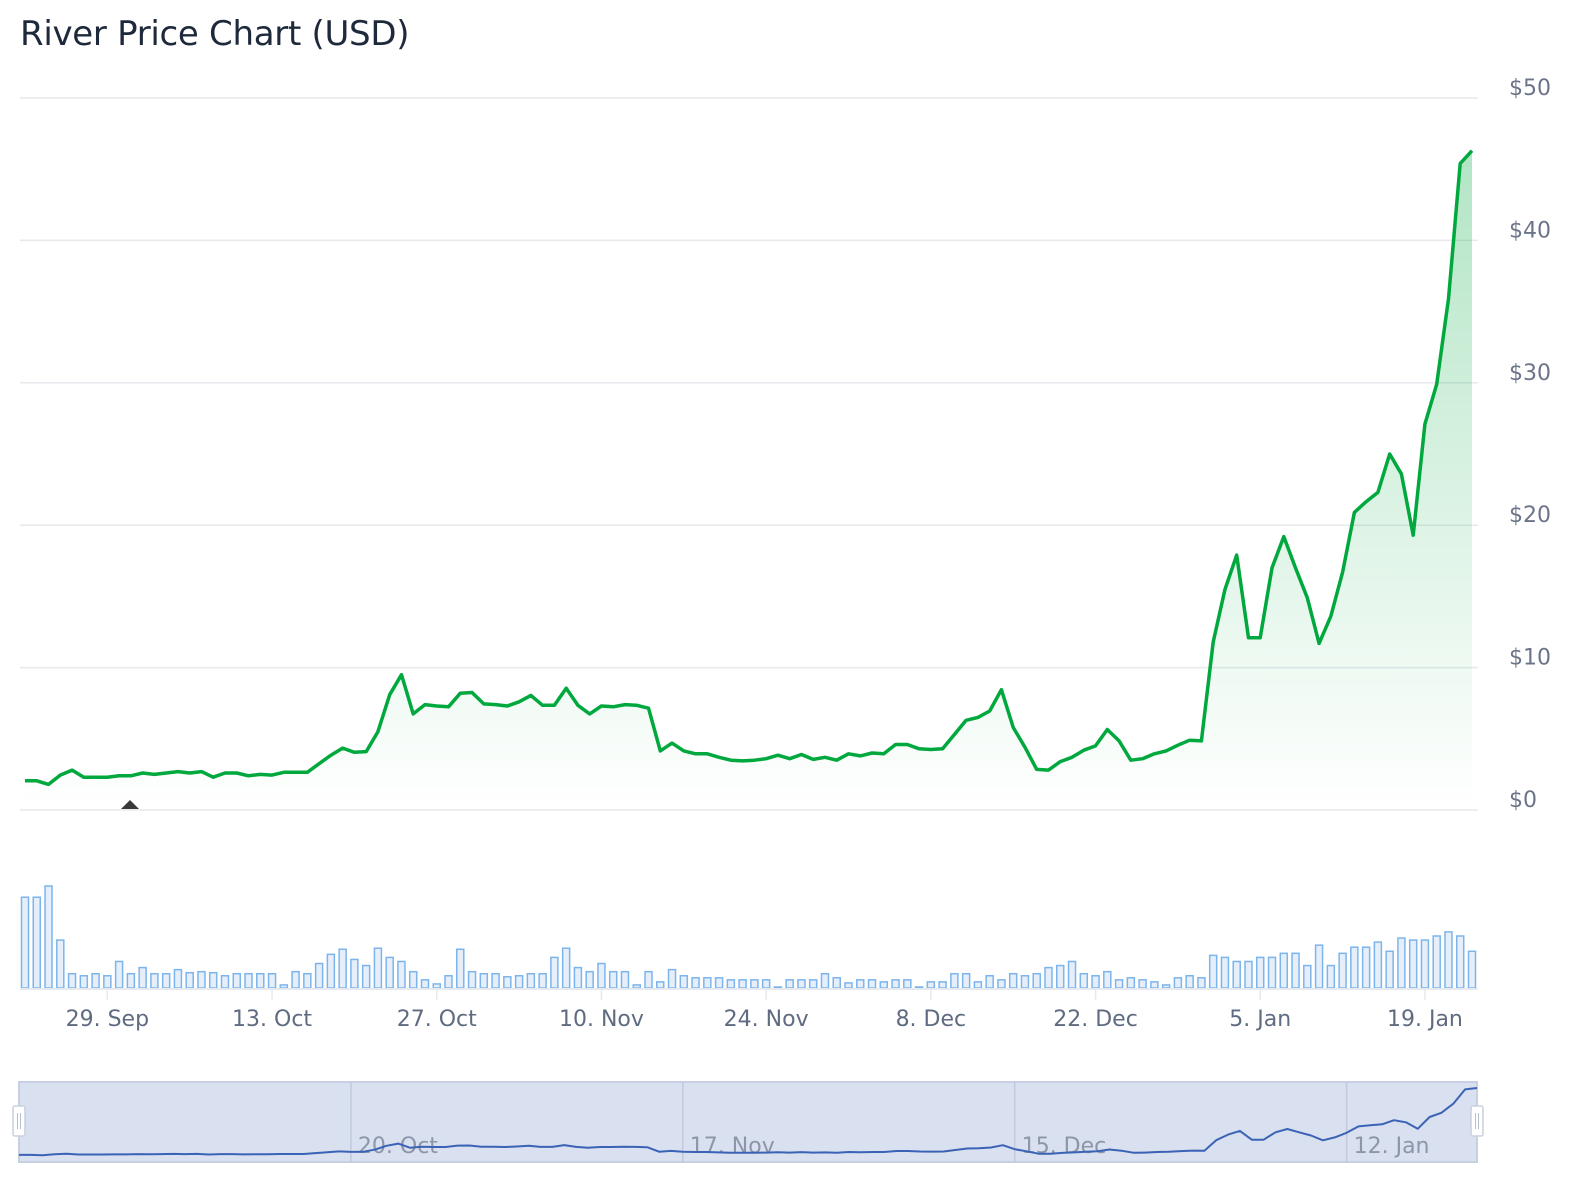 This screenshot has width=1580, height=1200. I want to click on y-tick-label: $40, so click(1530, 230).